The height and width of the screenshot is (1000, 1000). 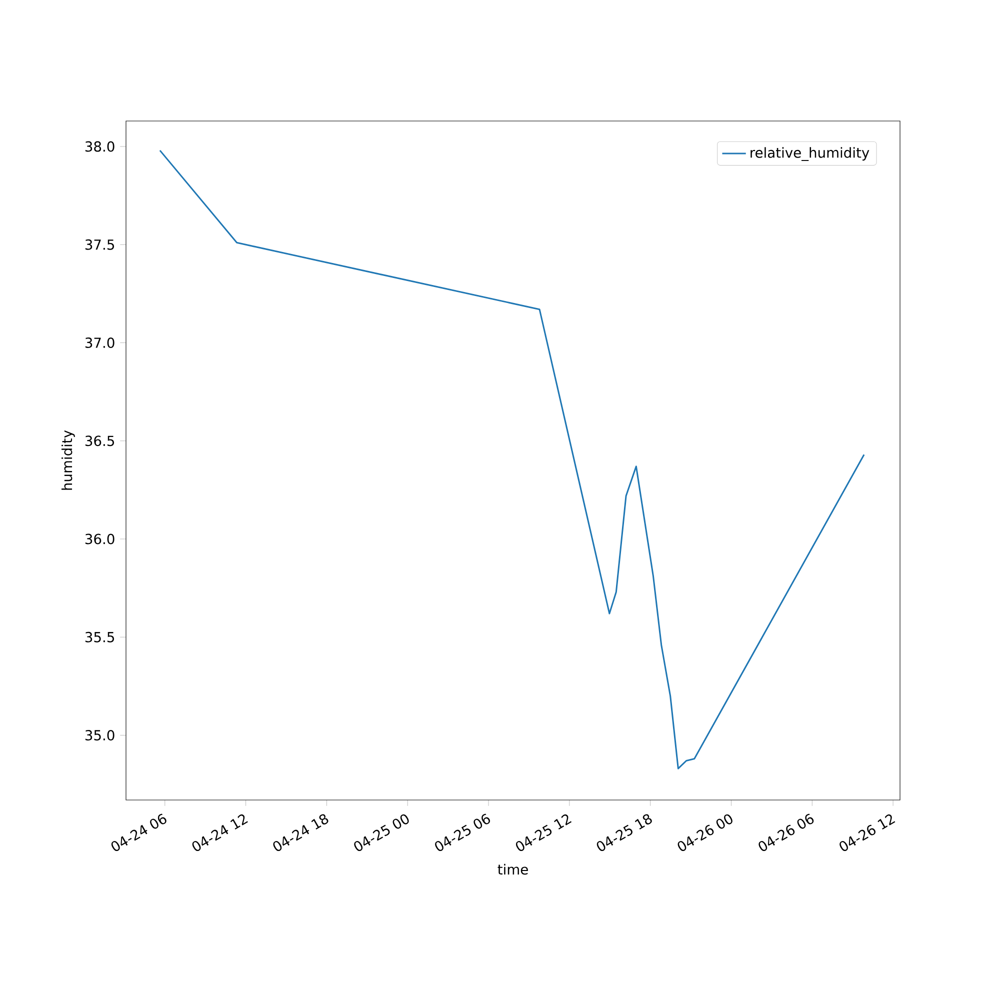 I want to click on y-axis-title: humidity, so click(x=68, y=460).